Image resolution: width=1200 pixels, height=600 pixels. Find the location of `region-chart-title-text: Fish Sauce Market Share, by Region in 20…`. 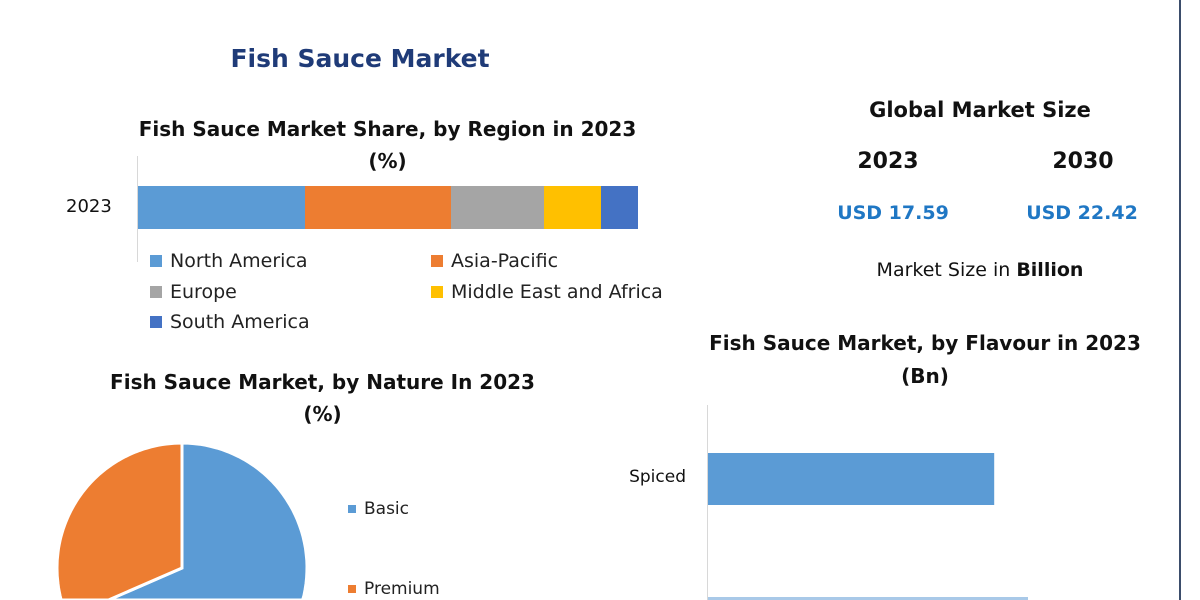

region-chart-title-text: Fish Sauce Market Share, by Region in 20… is located at coordinates (387, 129).